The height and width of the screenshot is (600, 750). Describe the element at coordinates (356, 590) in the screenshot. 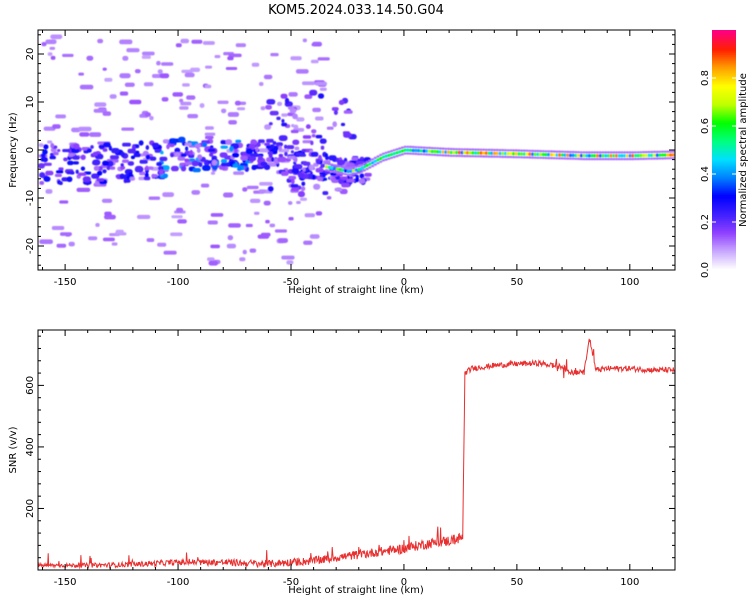

I see `bottom-x-axis-label: Height of straight line (km)` at that location.